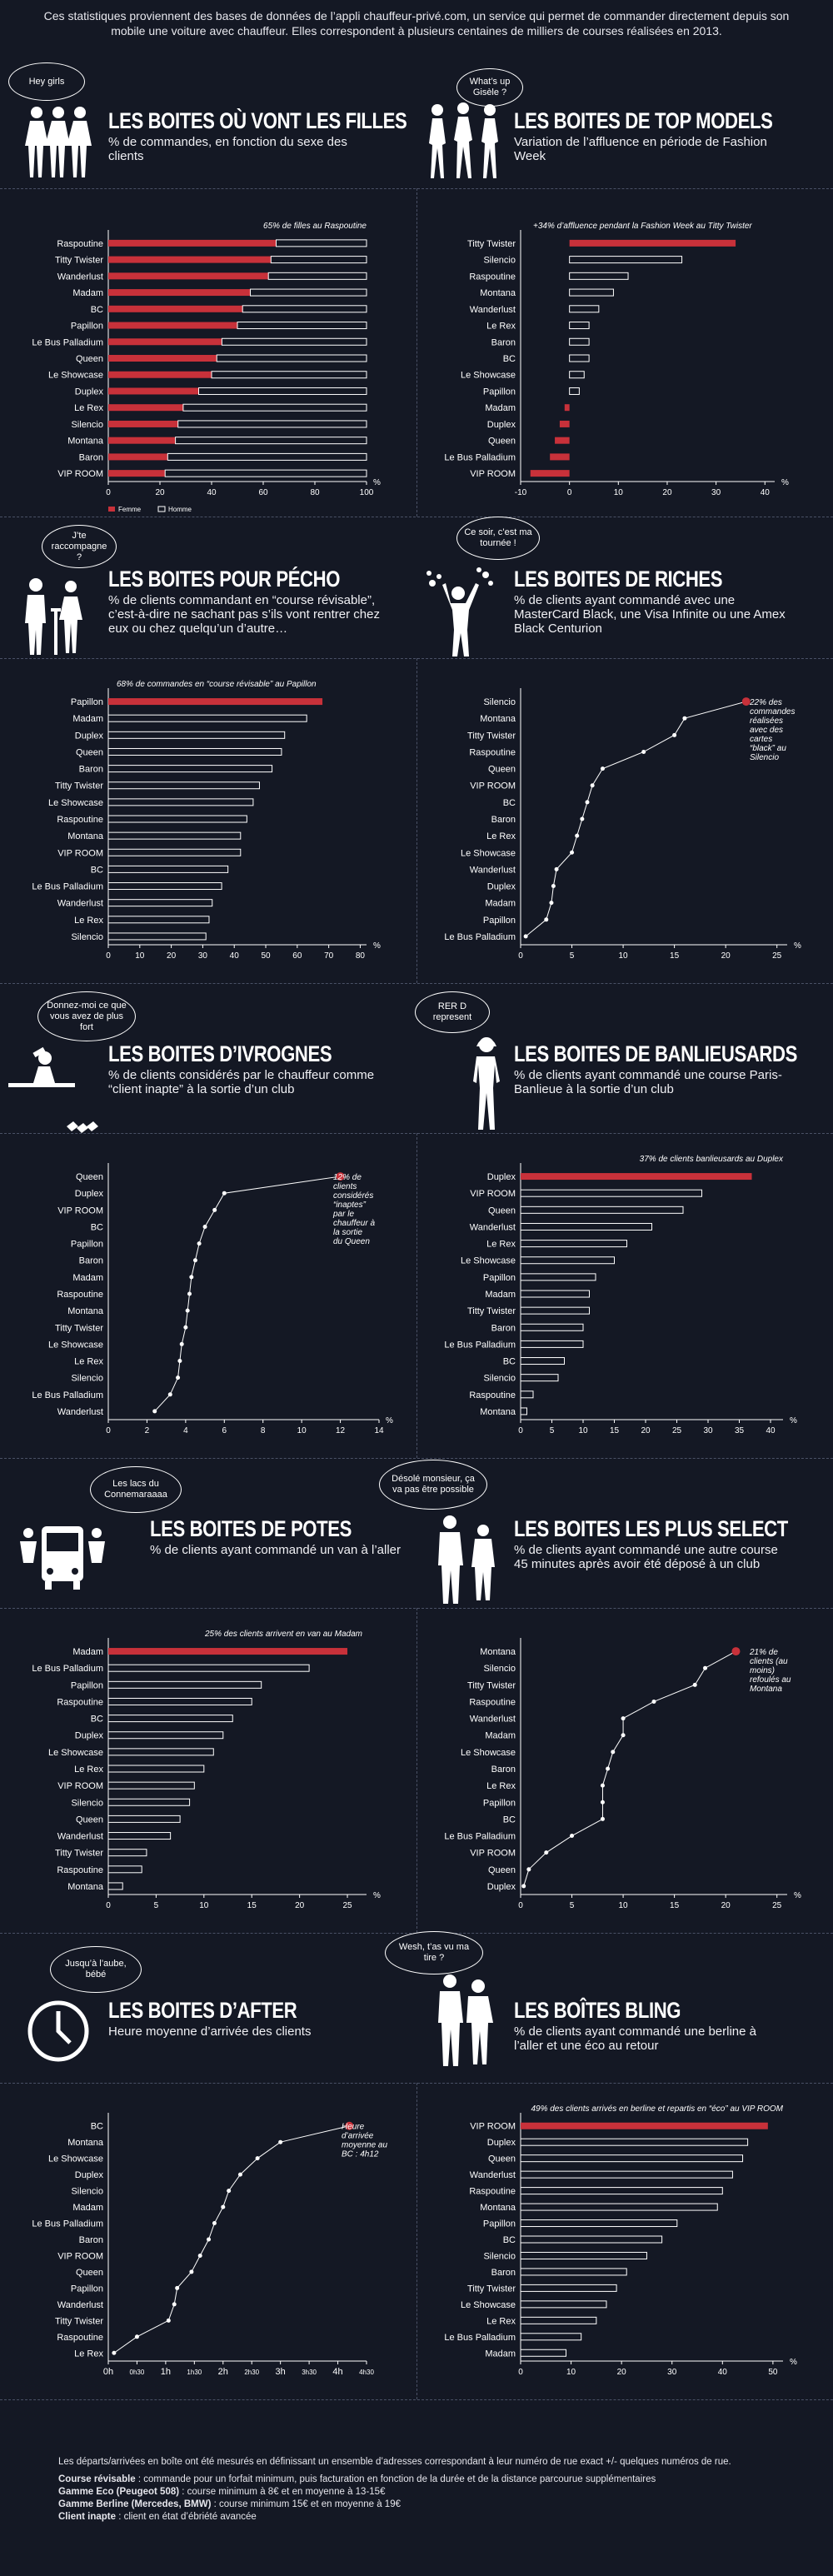 The width and height of the screenshot is (833, 2576). I want to click on speech-bubble: J’te raccompagne ?, so click(79, 546).